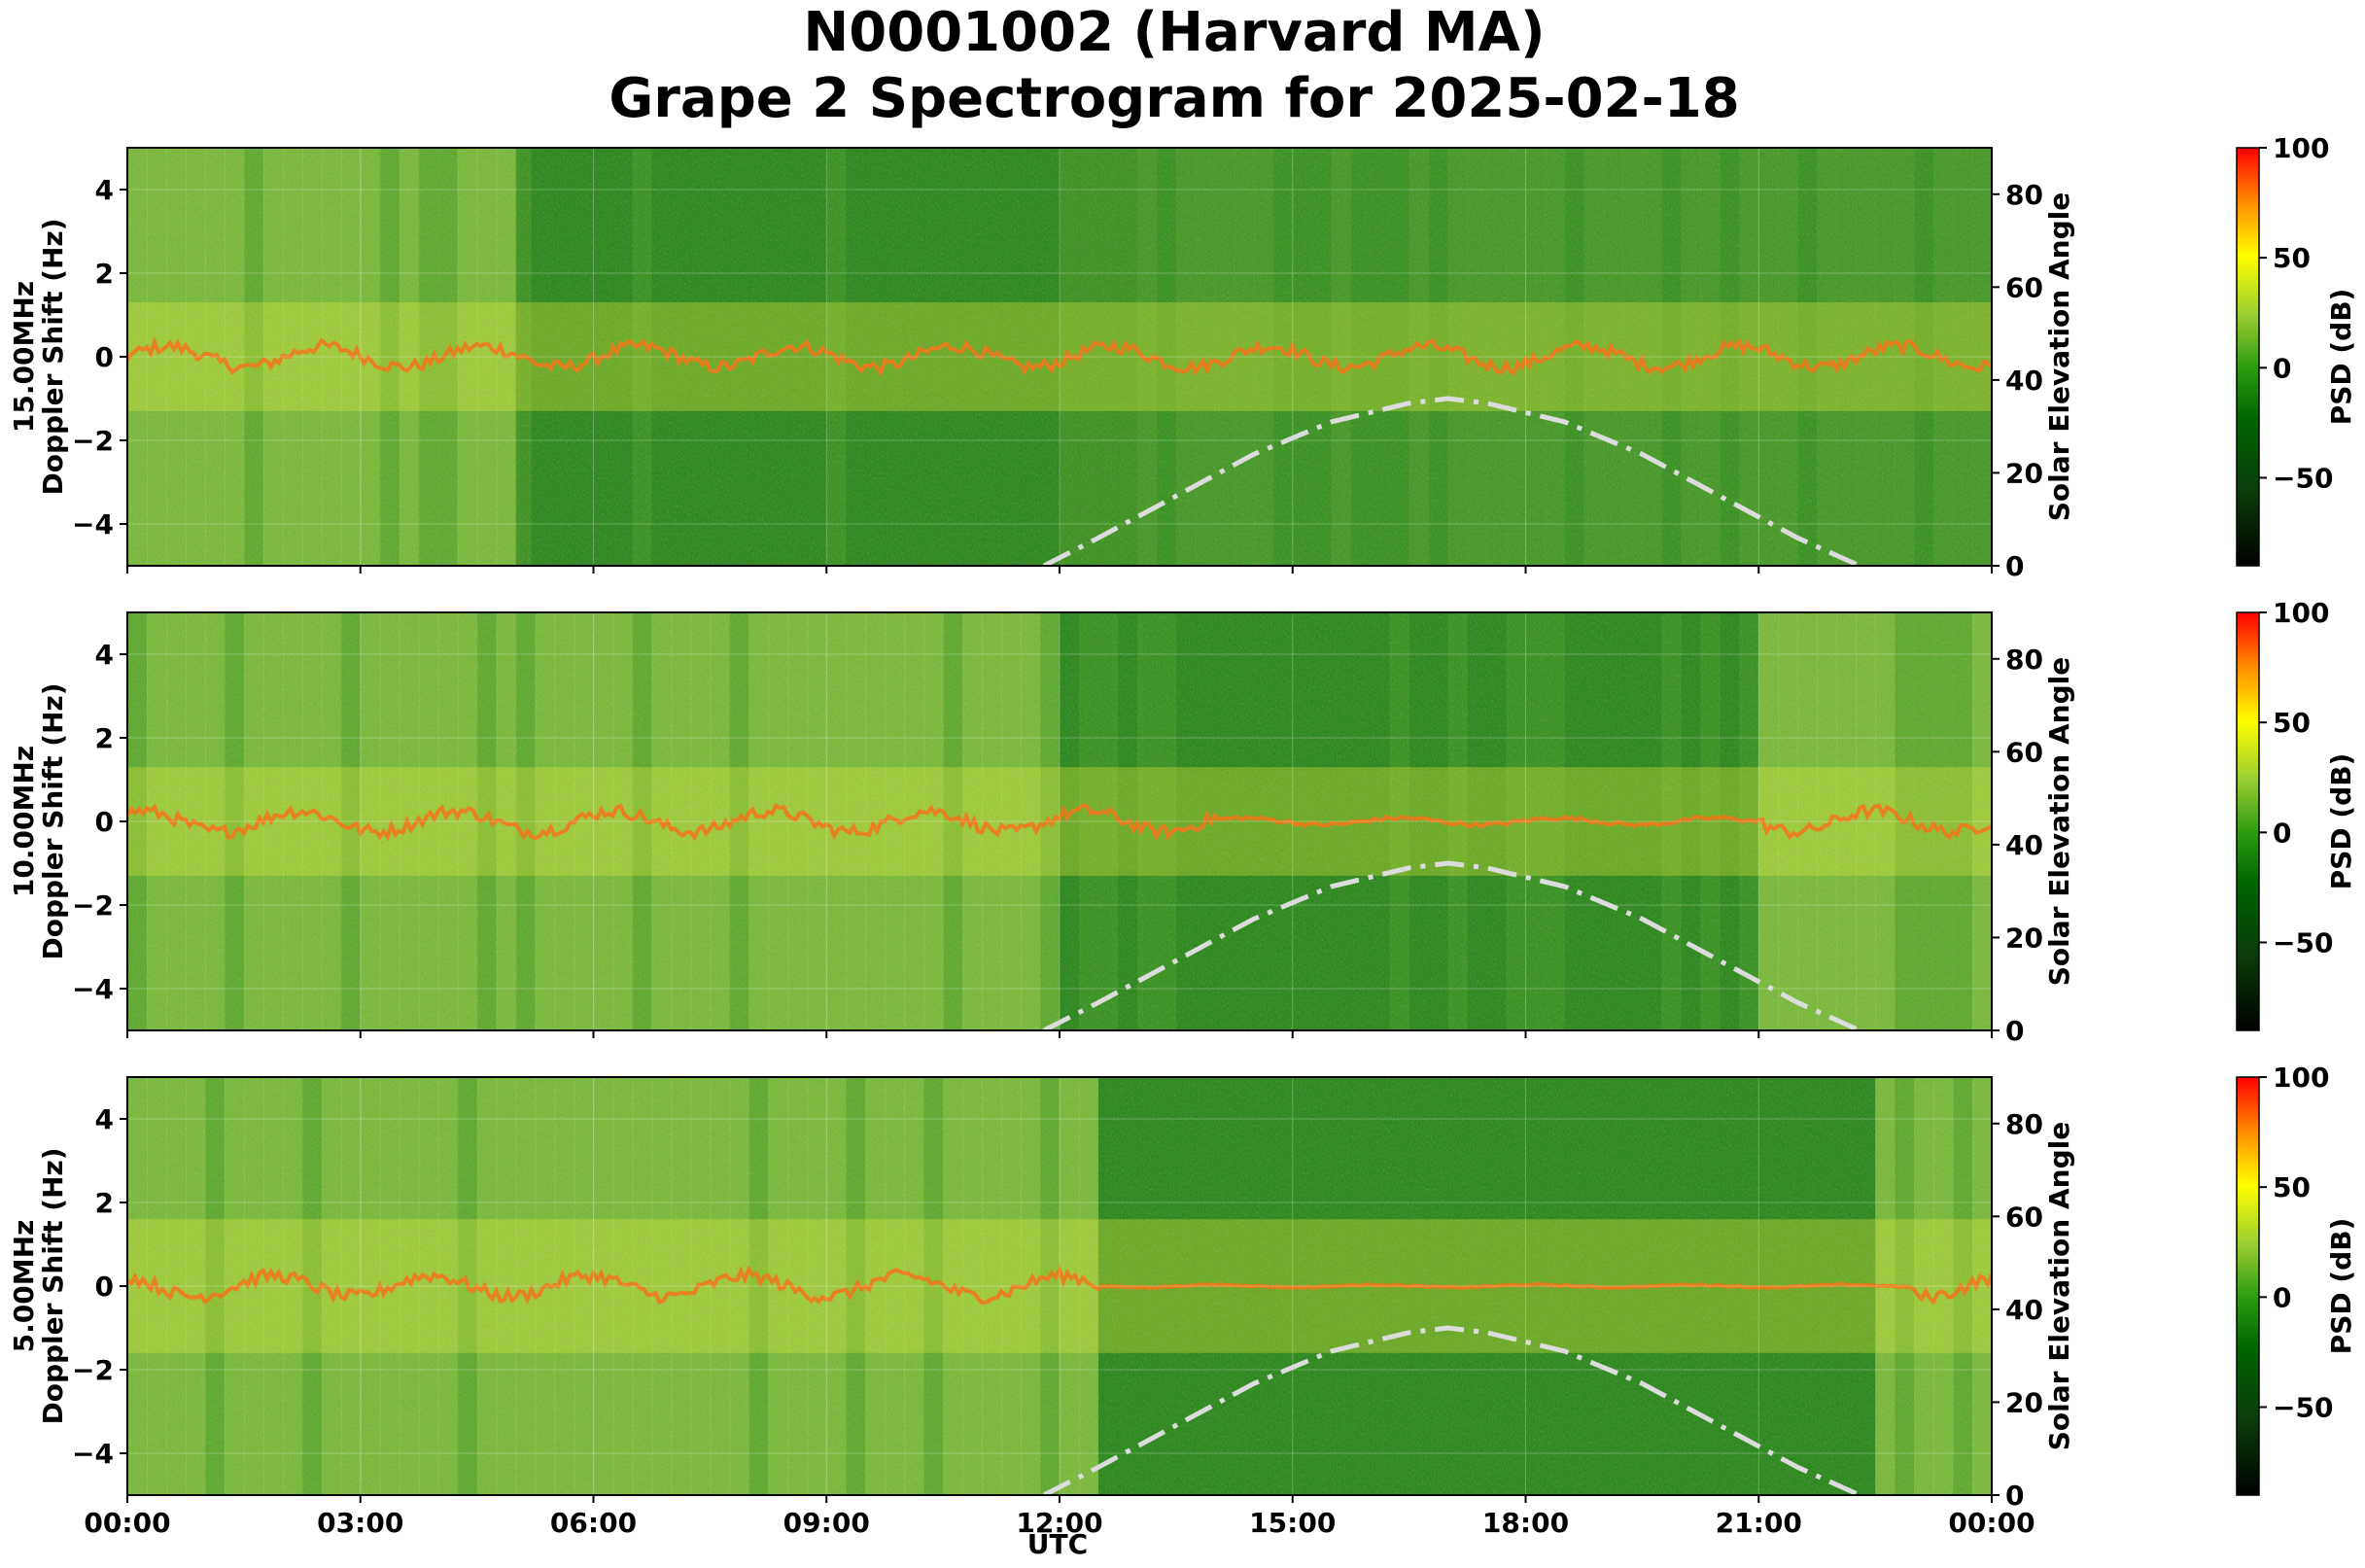 This screenshot has height=1568, width=2365. Describe the element at coordinates (1525, 1523) in the screenshot. I see `x-tick-label: 18:00` at that location.